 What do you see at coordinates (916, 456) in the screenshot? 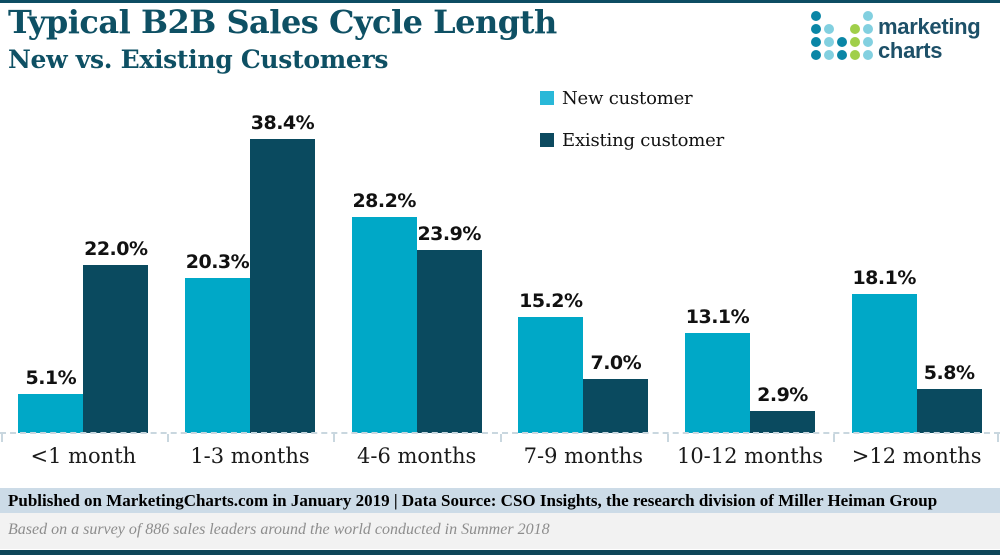
I see `category-label: >12 months` at bounding box center [916, 456].